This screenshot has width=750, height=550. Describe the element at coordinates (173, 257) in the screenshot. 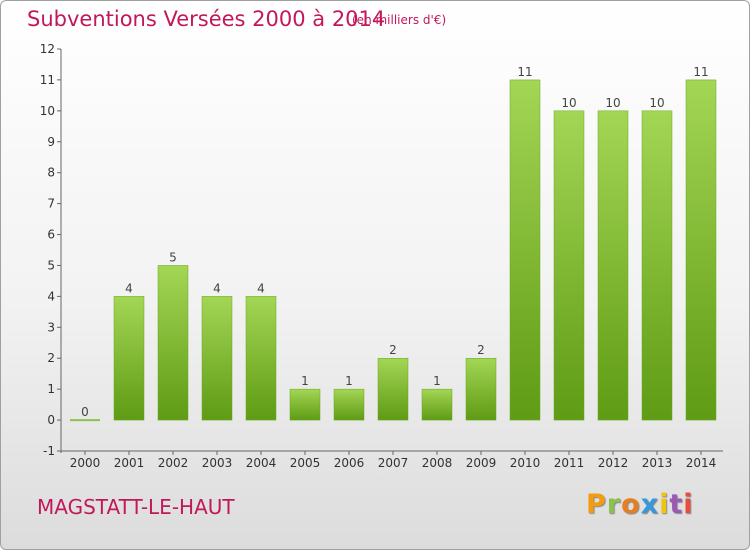

I see `bar-value-label: 5` at that location.